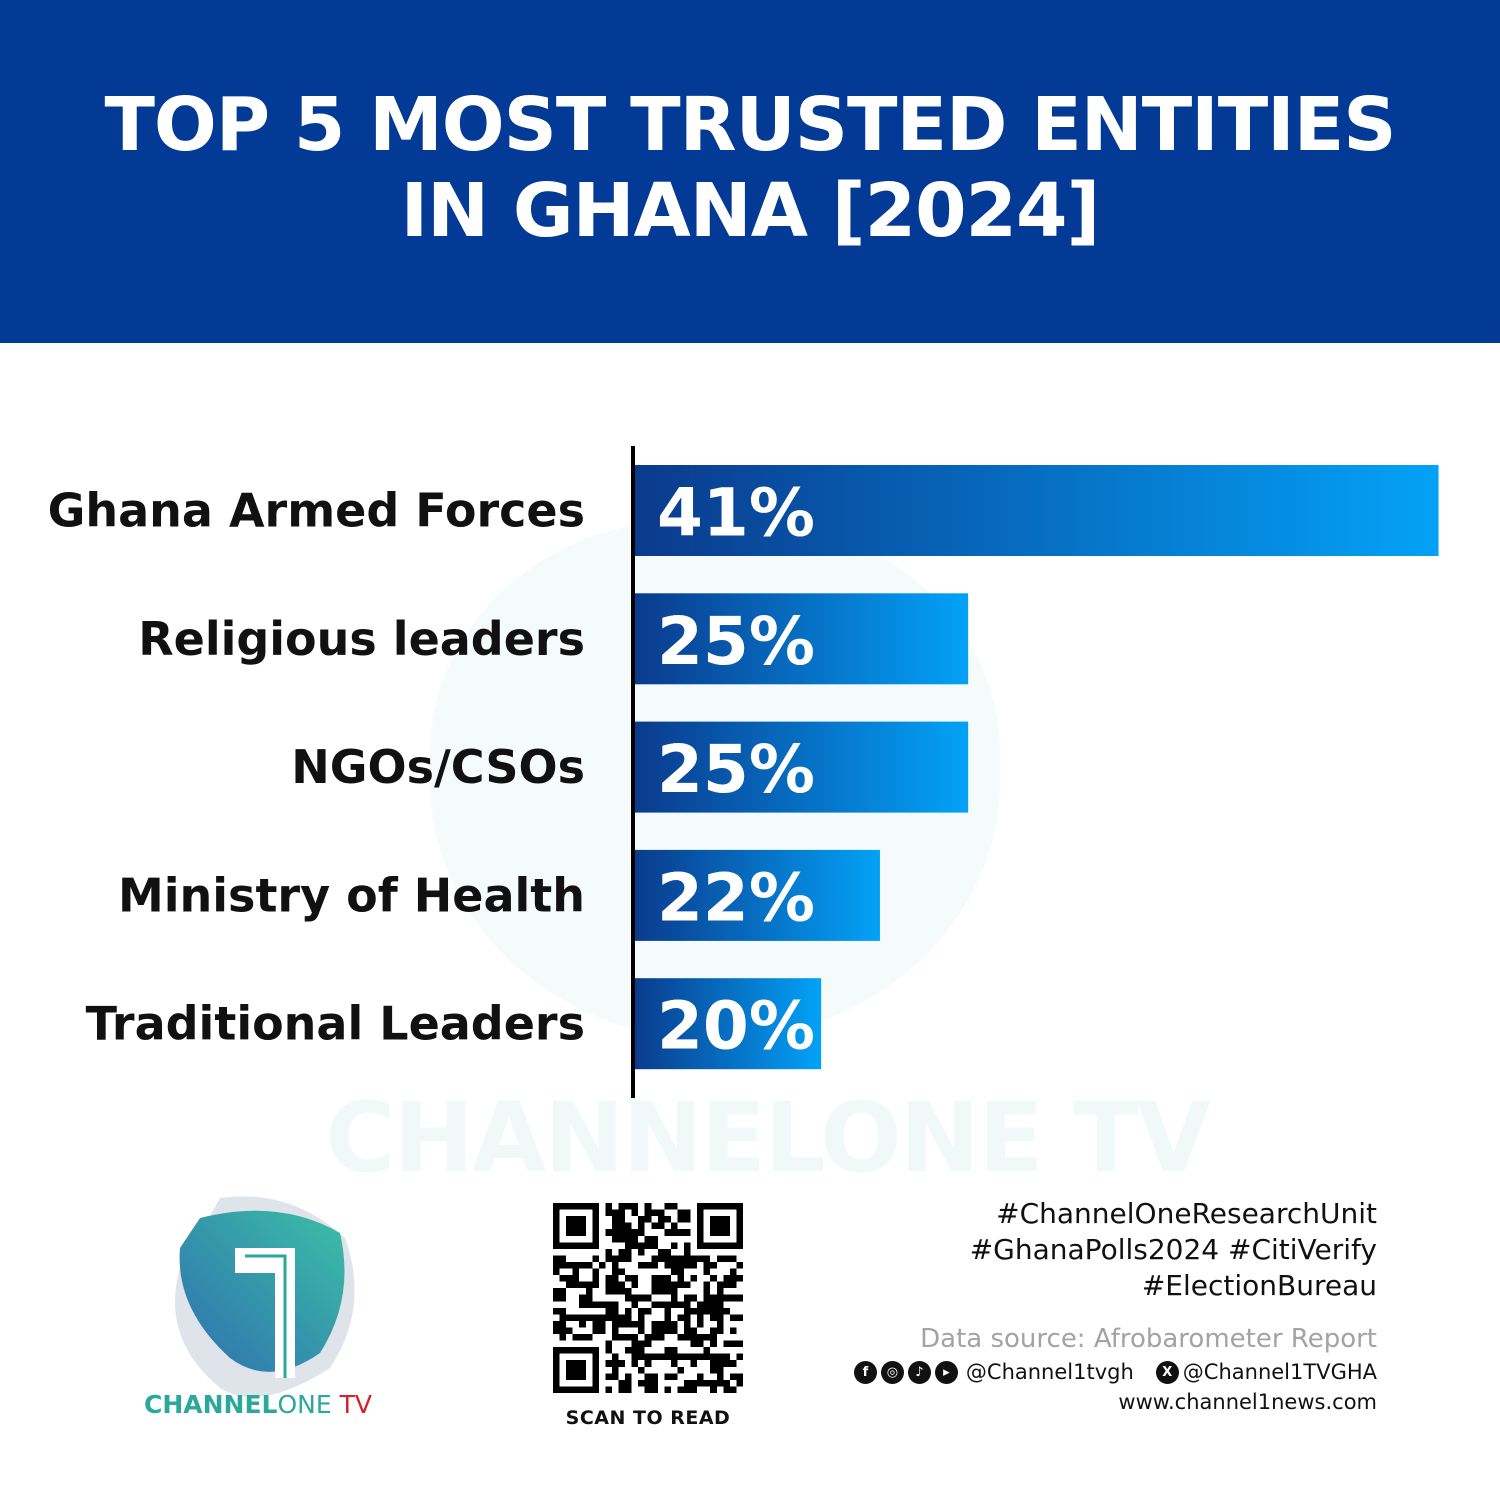  I want to click on x-icon: X, so click(1167, 1372).